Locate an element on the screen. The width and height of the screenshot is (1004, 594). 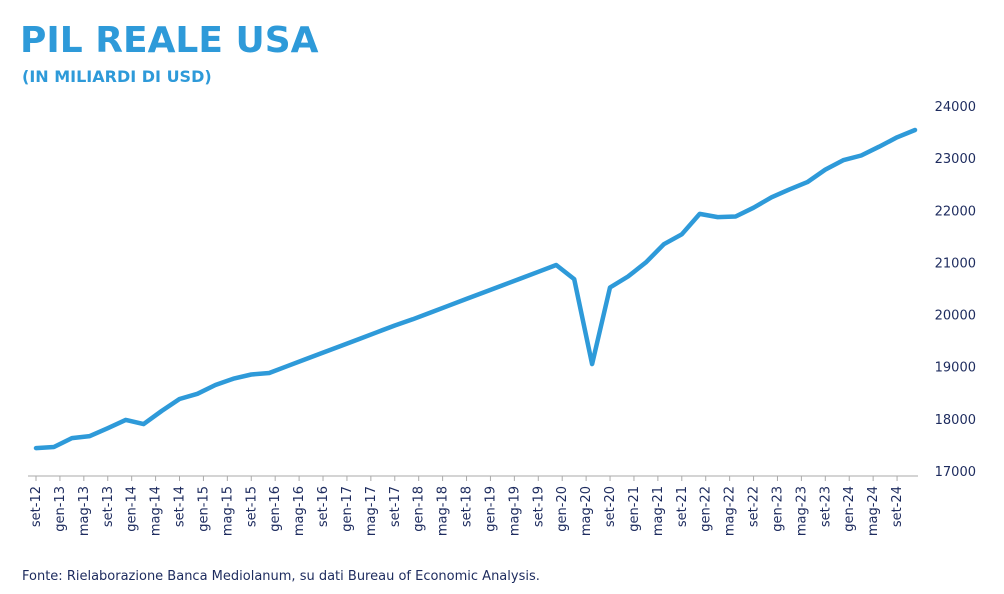
y-tick-label: 23000 is located at coordinates (955, 159).